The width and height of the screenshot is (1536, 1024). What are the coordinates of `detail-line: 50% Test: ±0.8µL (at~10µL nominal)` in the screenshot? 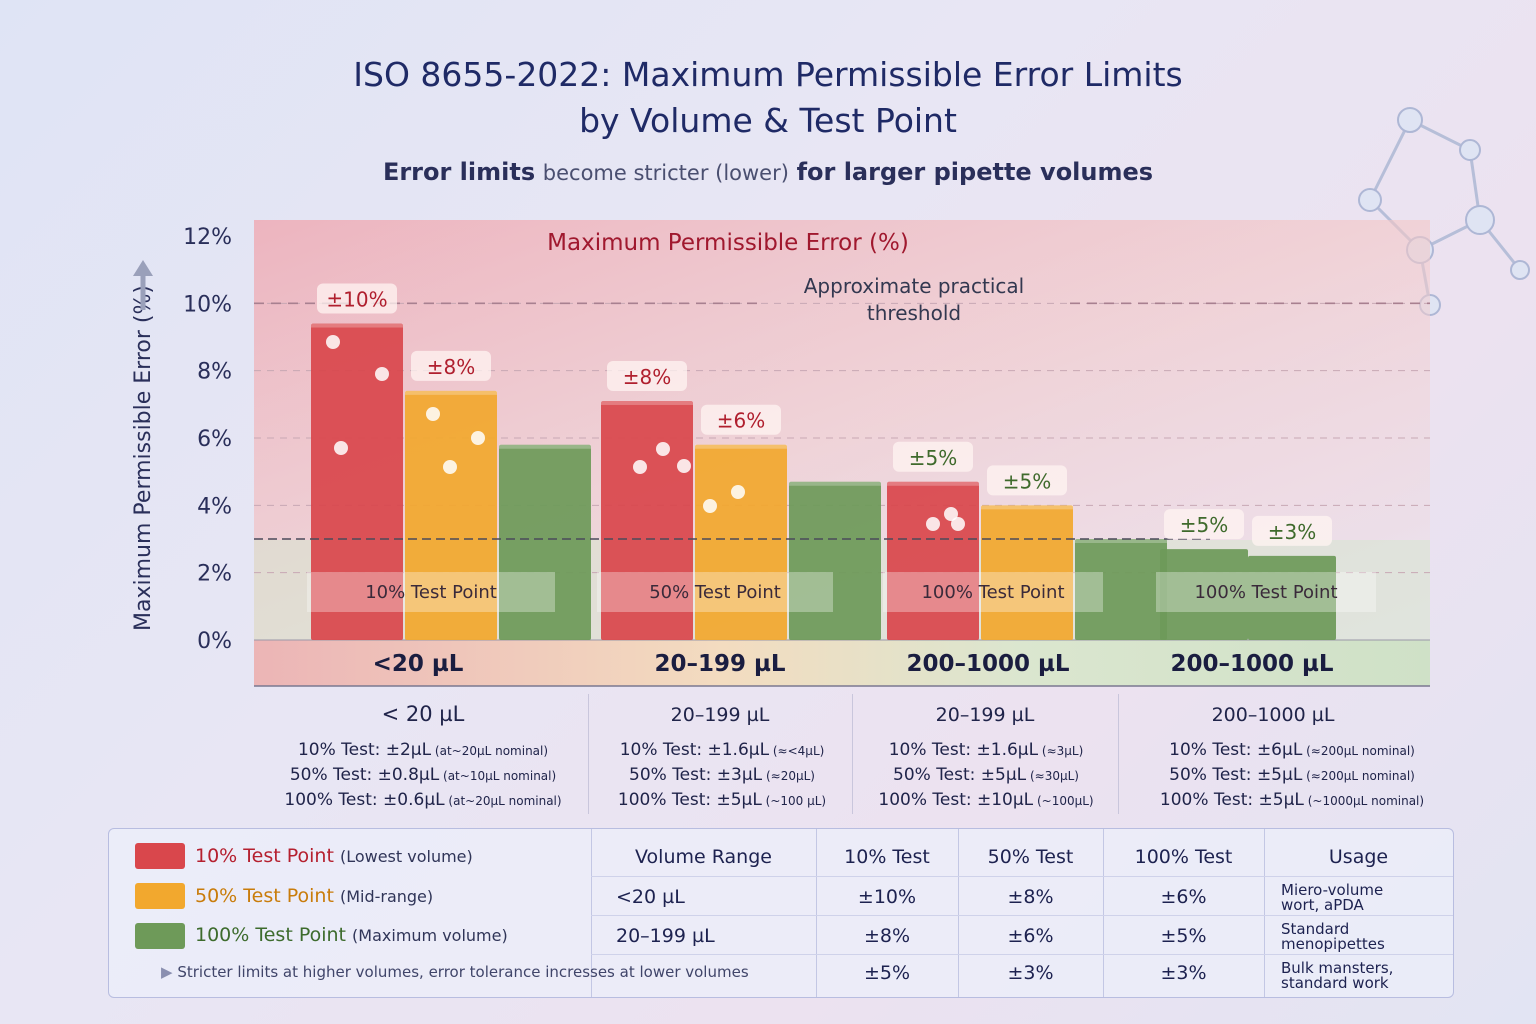 It's located at (423, 775).